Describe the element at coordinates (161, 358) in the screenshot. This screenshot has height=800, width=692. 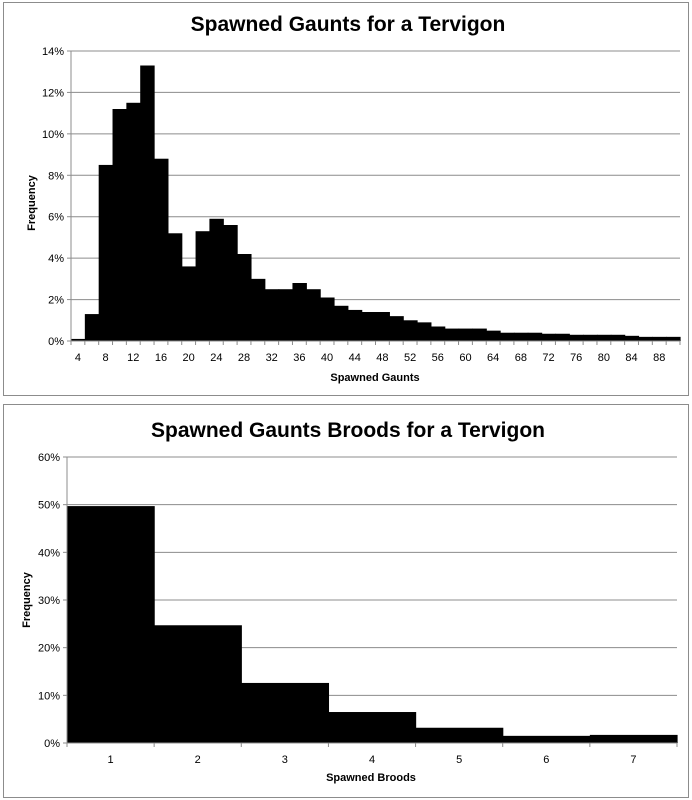
I see `x-tick-label: 16` at that location.